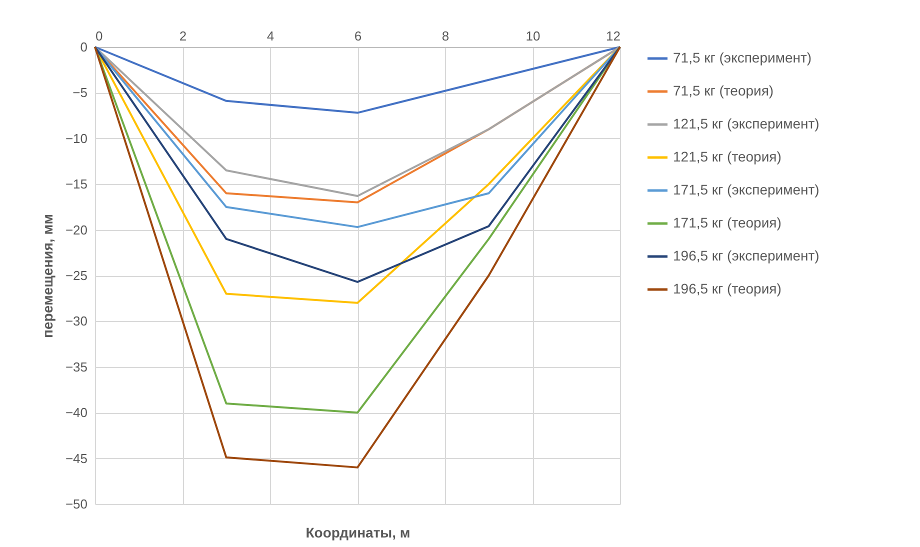 The height and width of the screenshot is (547, 920). I want to click on y-tick-label: −40, so click(76, 412).